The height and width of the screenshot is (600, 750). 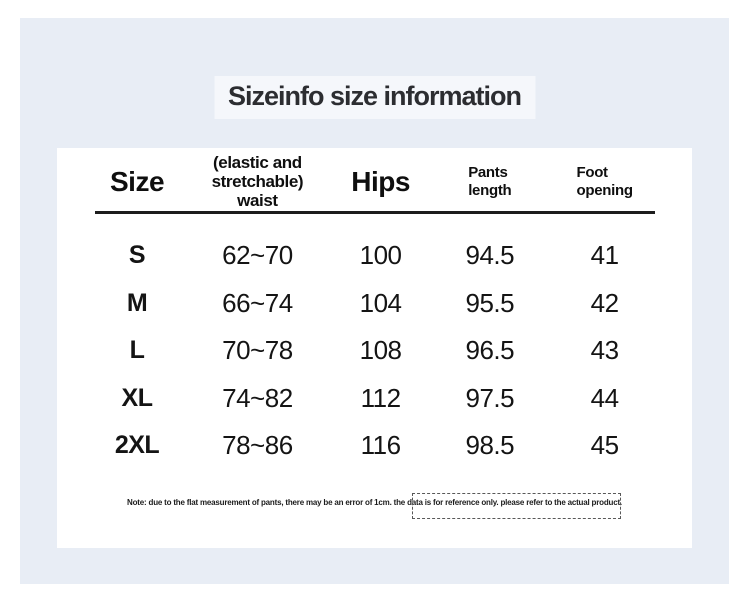 What do you see at coordinates (257, 445) in the screenshot?
I see `waist-cell: 78~86` at bounding box center [257, 445].